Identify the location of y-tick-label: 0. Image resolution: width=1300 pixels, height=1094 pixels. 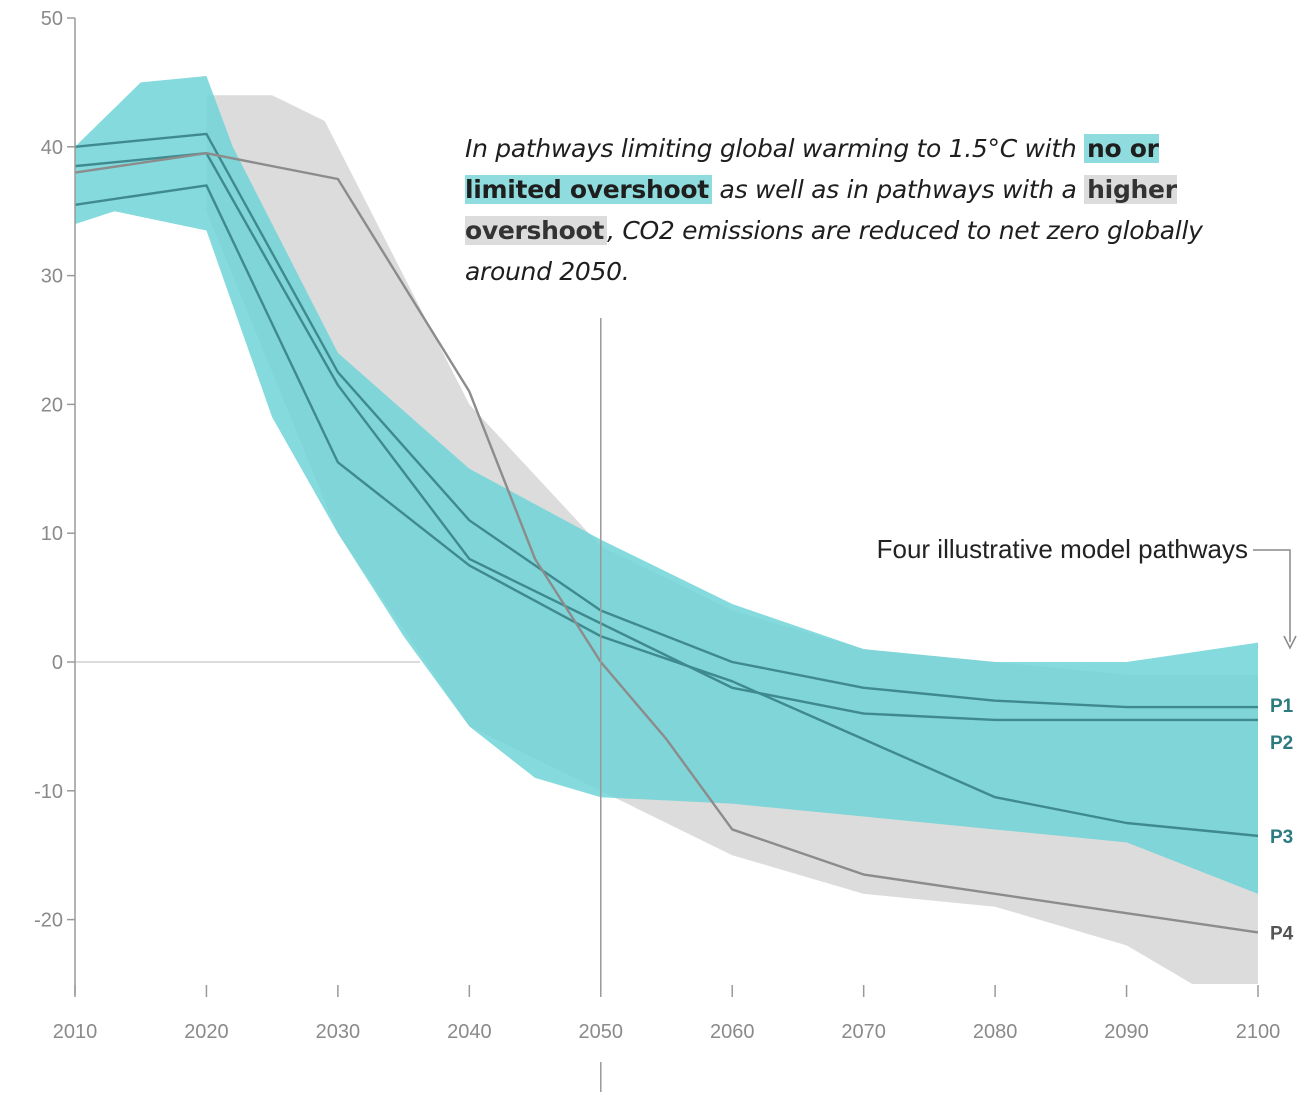
(57, 663).